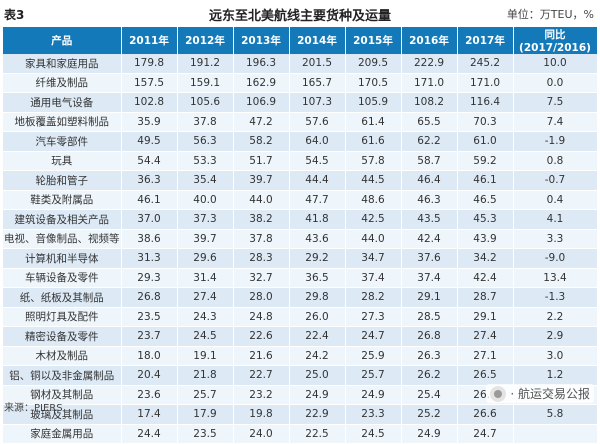  Describe the element at coordinates (261, 83) in the screenshot. I see `value-cell: 162.9` at that location.